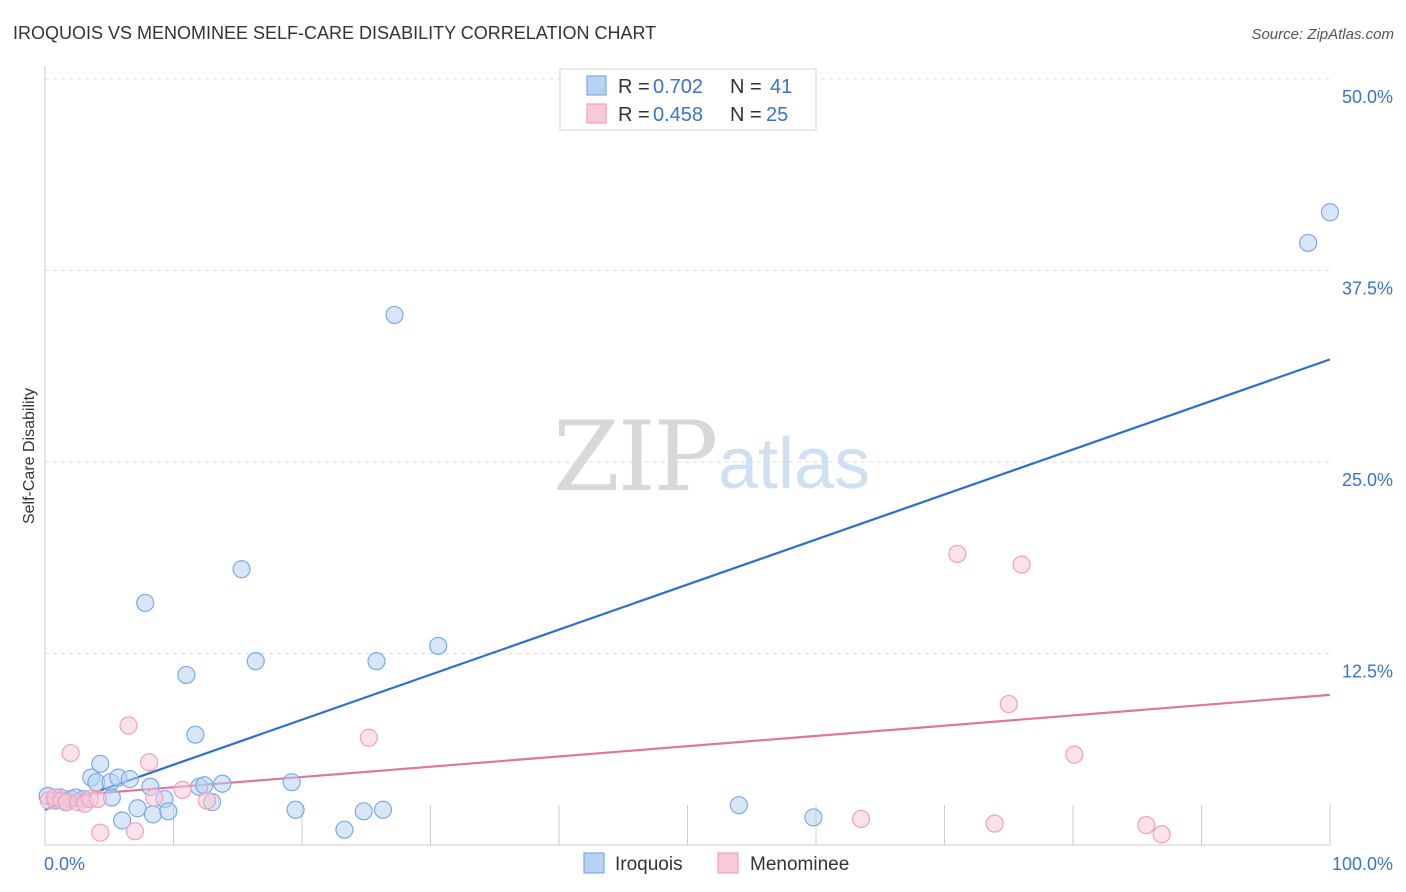  I want to click on legend-swatch-menominee, so click(596, 113).